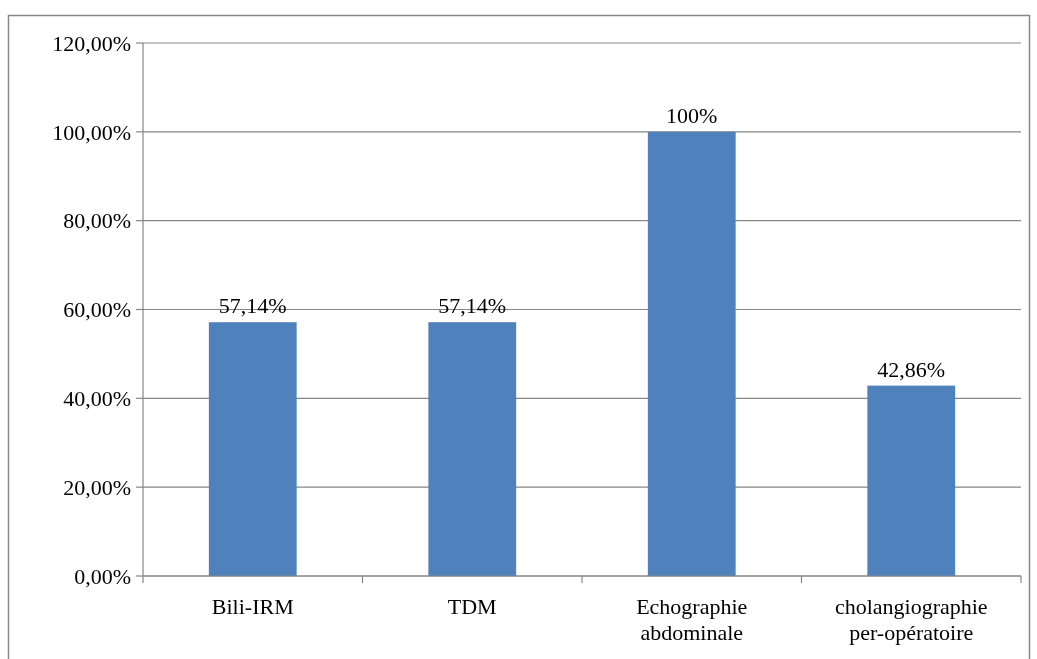 The height and width of the screenshot is (659, 1037). I want to click on y-tick-label: 0,00%, so click(102, 576).